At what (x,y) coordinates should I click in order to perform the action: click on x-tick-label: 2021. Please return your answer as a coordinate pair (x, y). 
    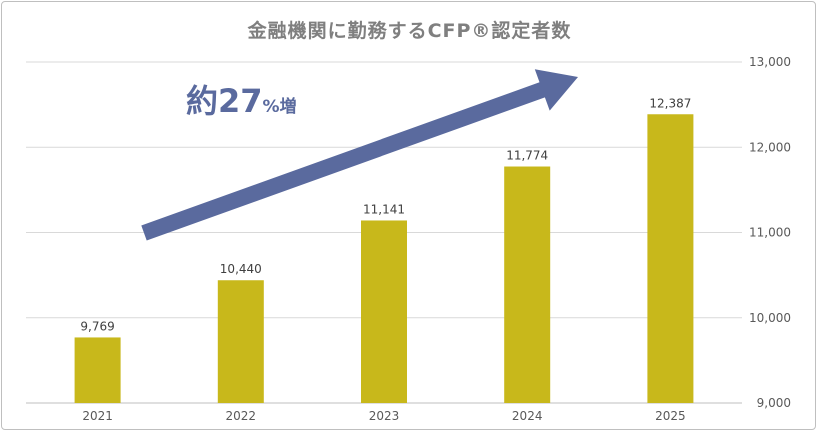
    Looking at the image, I should click on (97, 416).